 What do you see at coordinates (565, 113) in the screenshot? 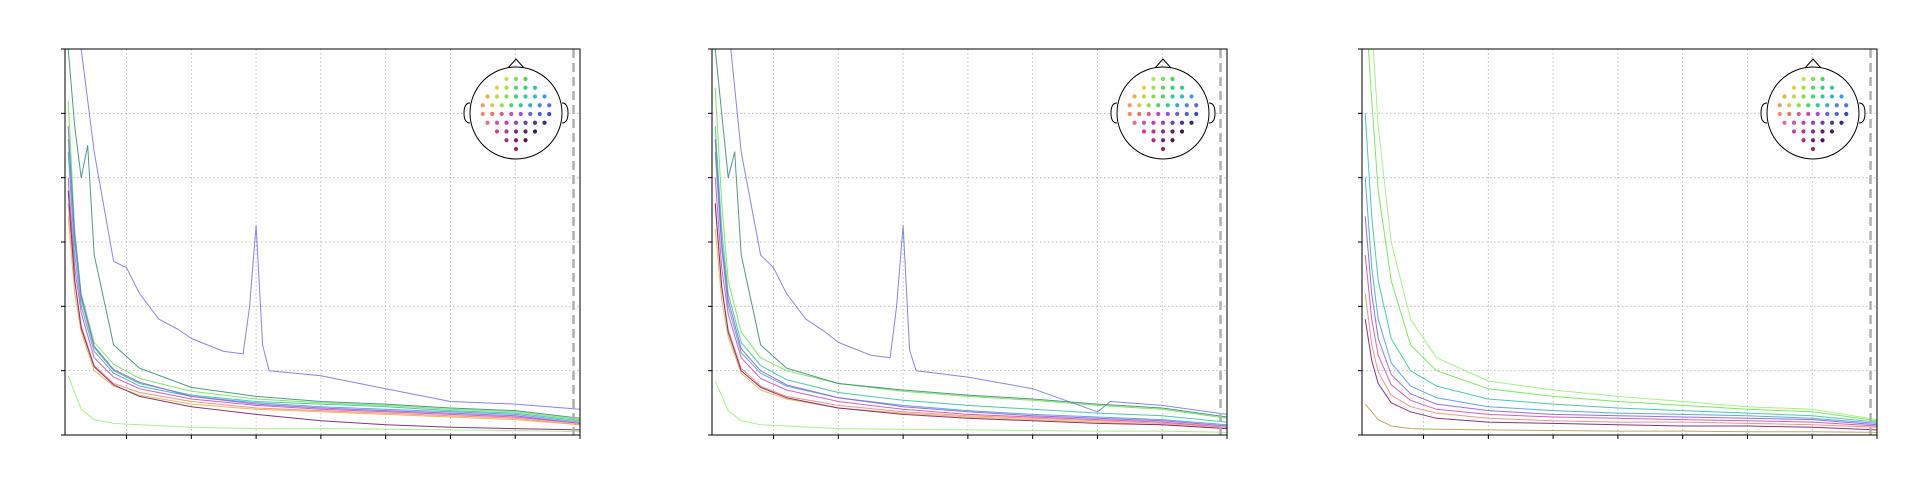
I see `head-right-ear` at bounding box center [565, 113].